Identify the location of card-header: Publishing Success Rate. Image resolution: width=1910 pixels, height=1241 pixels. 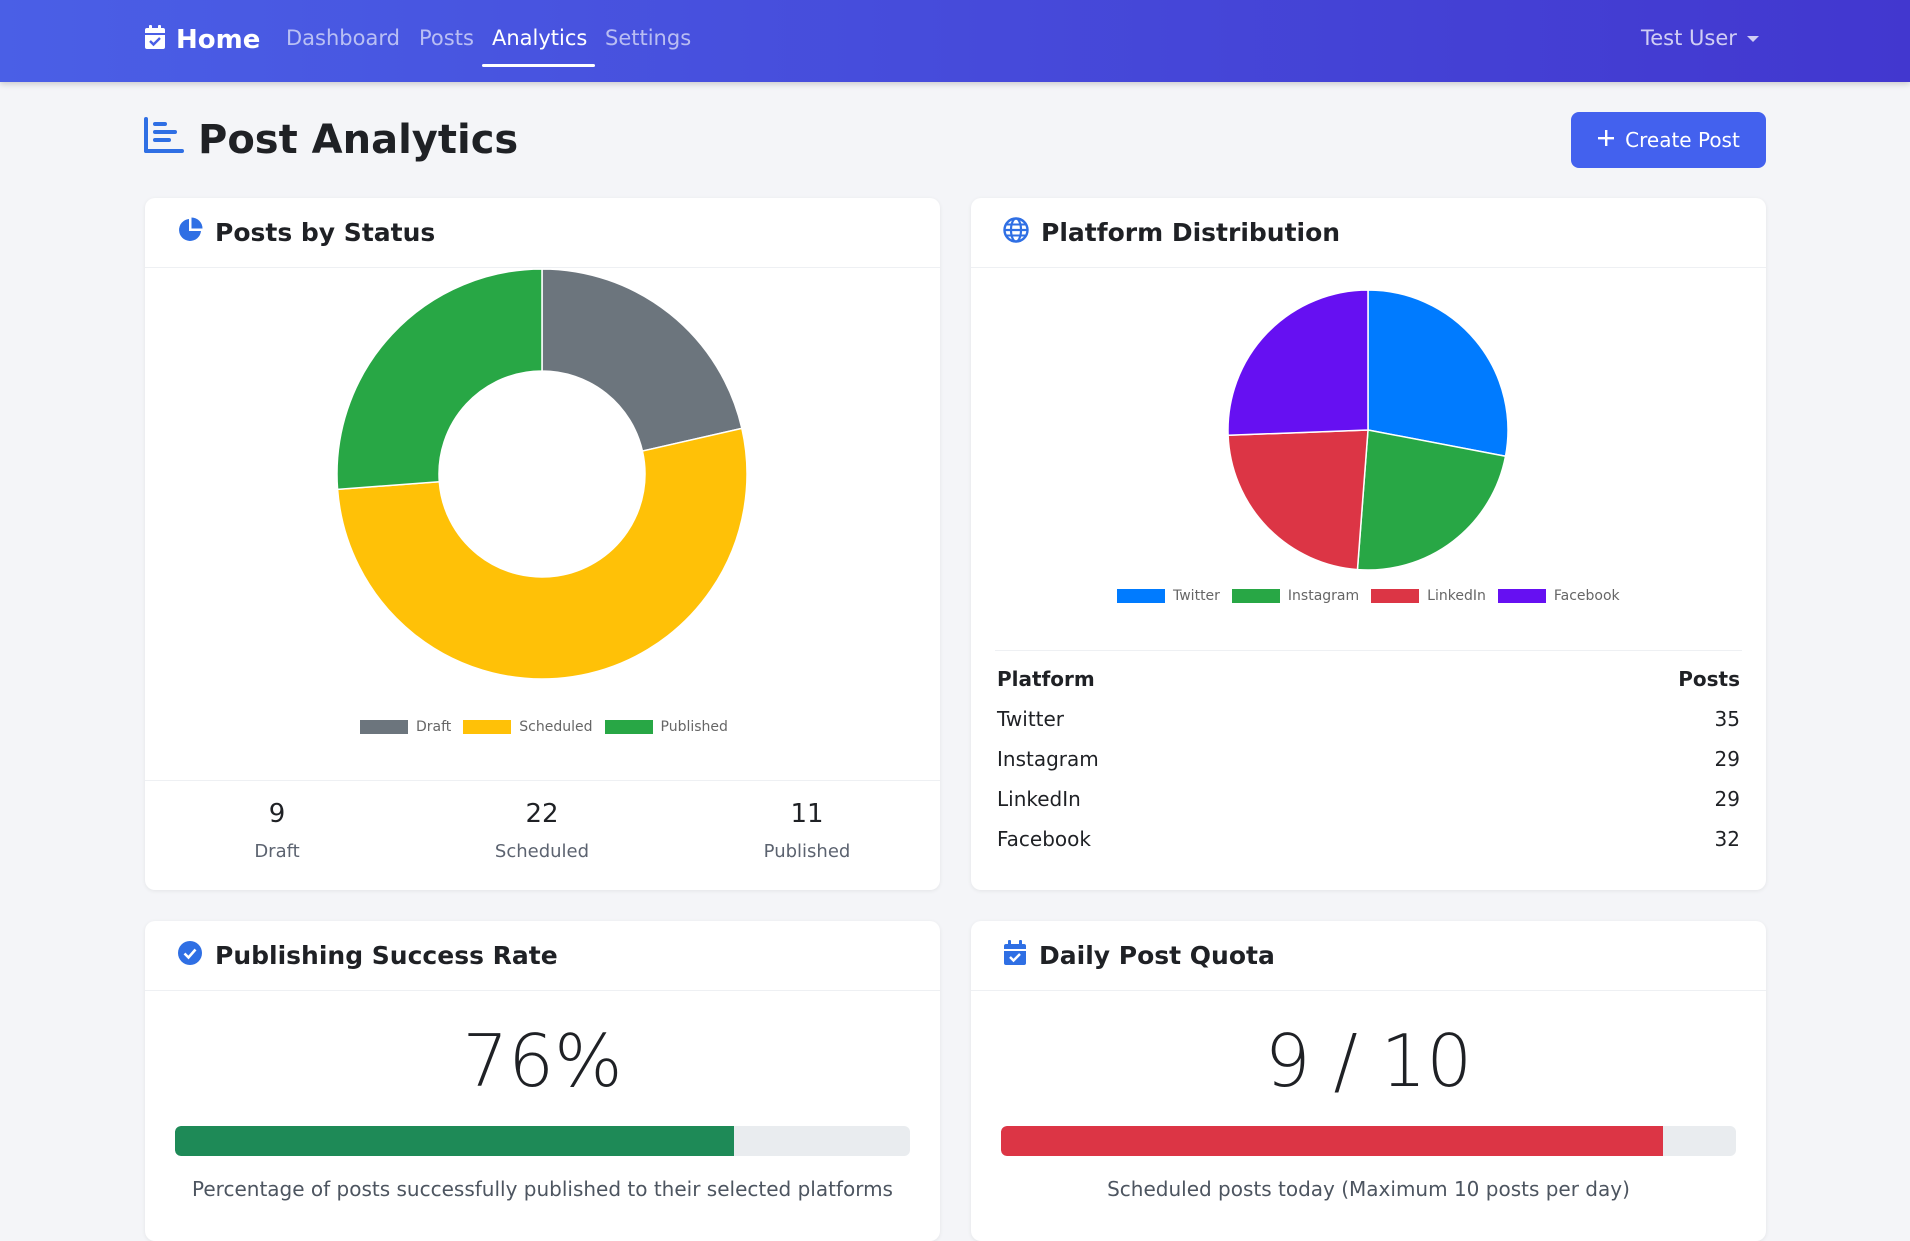
(542, 956).